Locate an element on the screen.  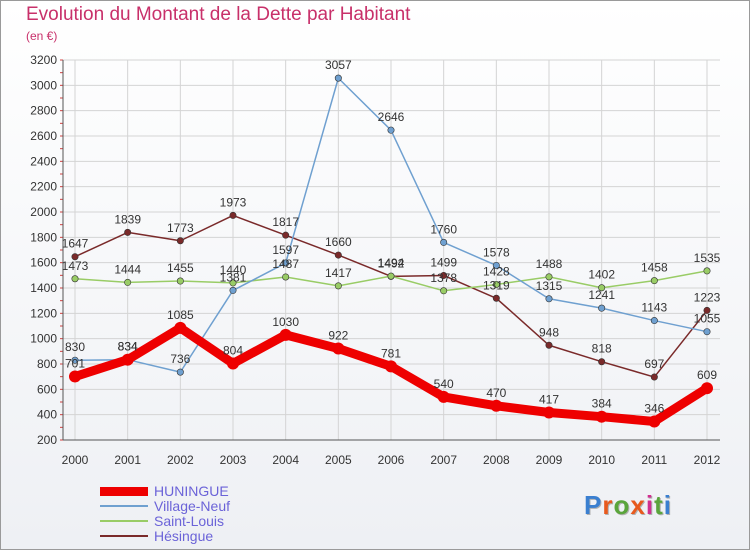
data-label: 1492 is located at coordinates (391, 263).